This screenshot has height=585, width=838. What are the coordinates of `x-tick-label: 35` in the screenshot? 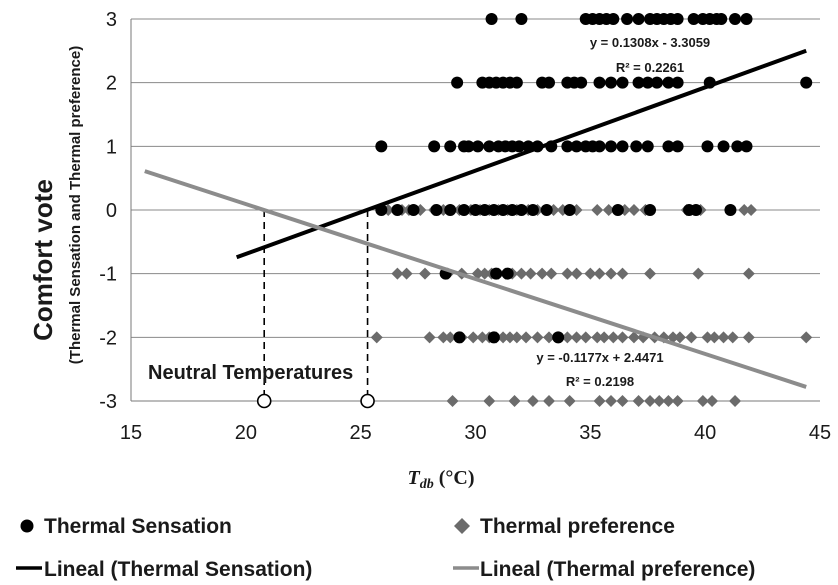 It's located at (590, 433).